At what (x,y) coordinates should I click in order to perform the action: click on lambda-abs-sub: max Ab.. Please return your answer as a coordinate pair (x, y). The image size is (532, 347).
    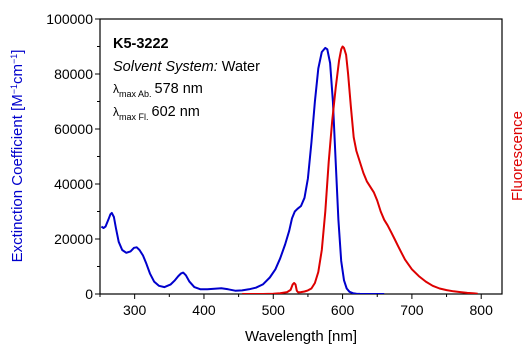
    Looking at the image, I should click on (135, 94).